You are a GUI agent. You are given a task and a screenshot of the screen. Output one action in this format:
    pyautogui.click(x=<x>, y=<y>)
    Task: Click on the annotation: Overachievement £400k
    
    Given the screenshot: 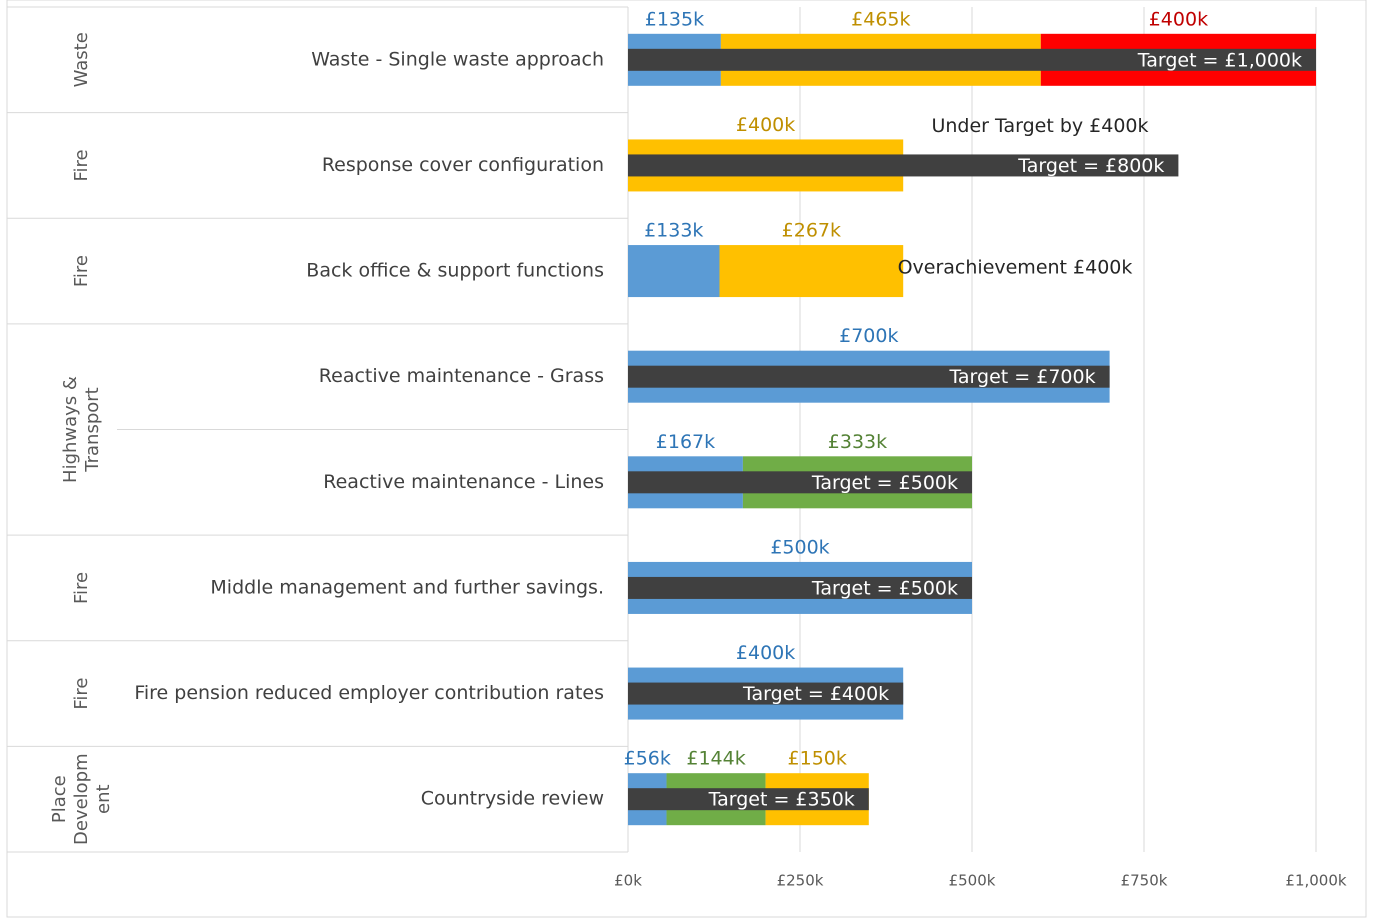 What is the action you would take?
    pyautogui.click(x=1015, y=268)
    